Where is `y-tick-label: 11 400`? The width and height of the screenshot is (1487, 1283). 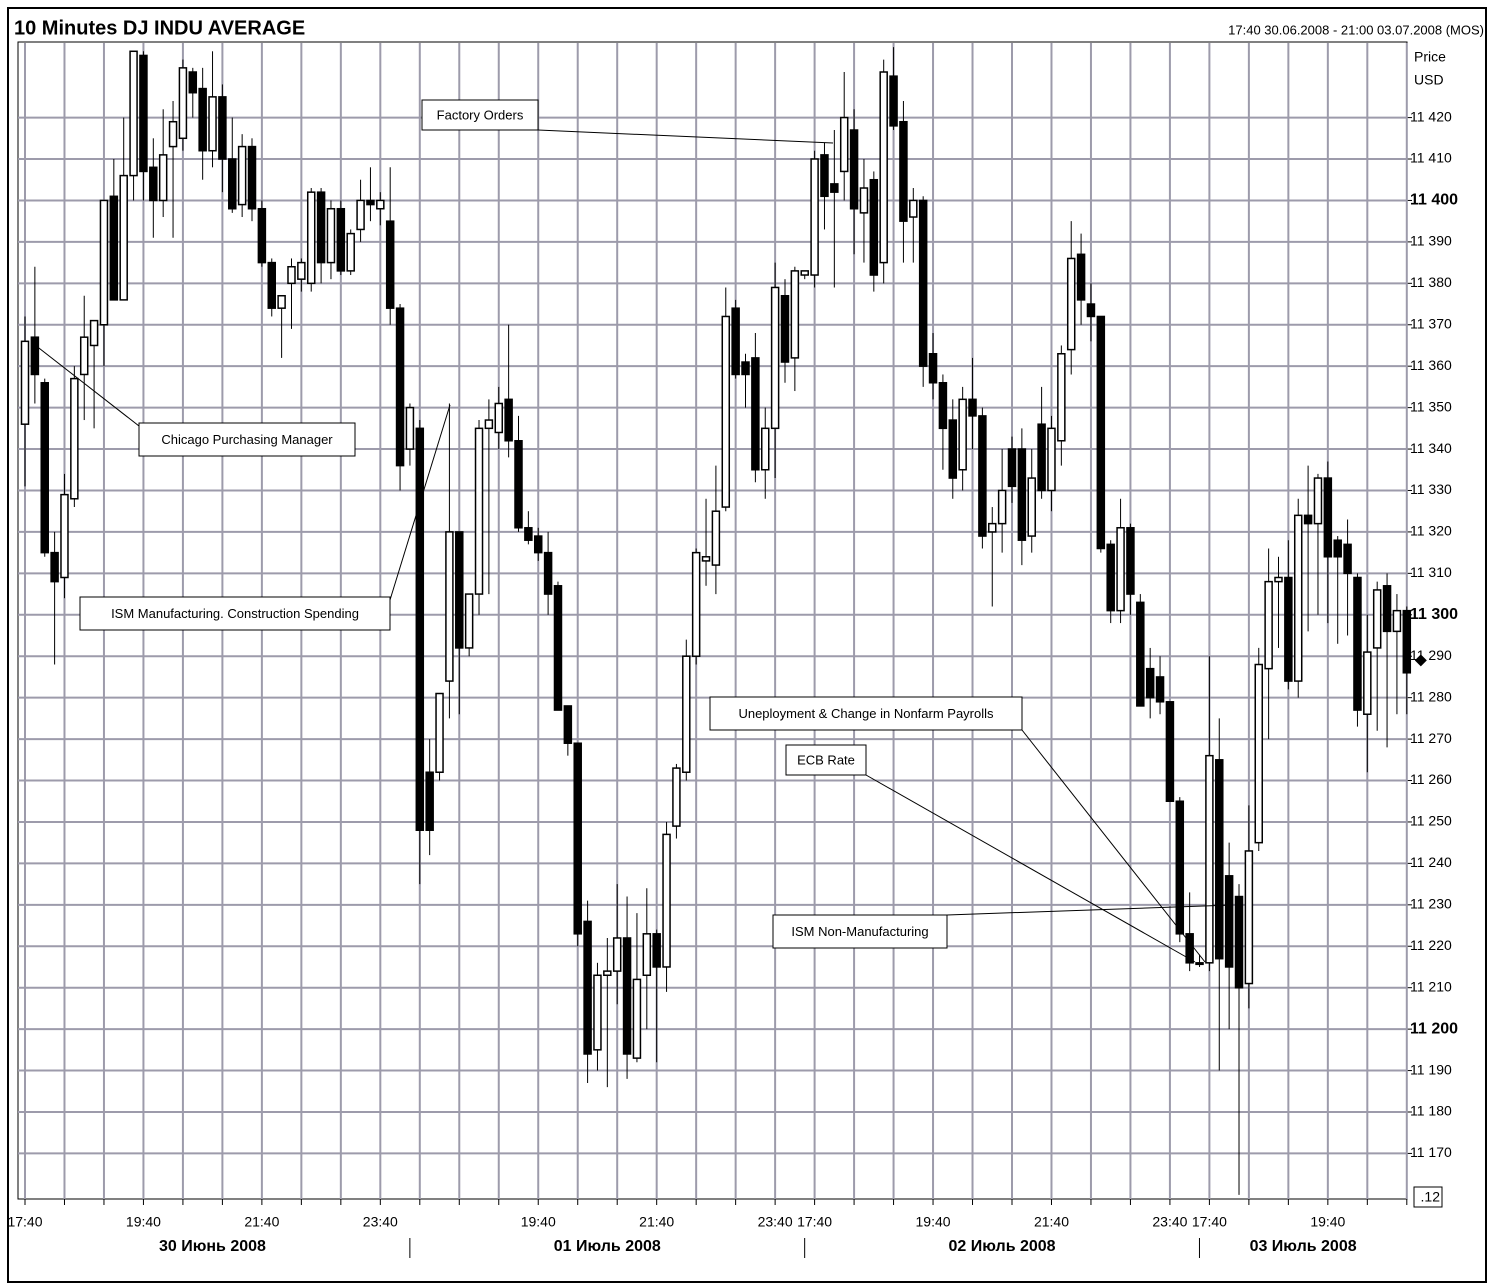 y-tick-label: 11 400 is located at coordinates (1434, 200).